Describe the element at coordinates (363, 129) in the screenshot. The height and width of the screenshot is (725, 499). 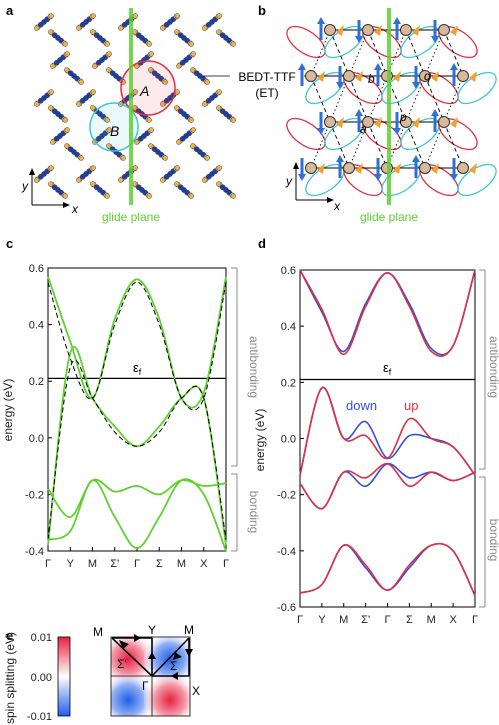
I see `bond-label-a: a` at that location.